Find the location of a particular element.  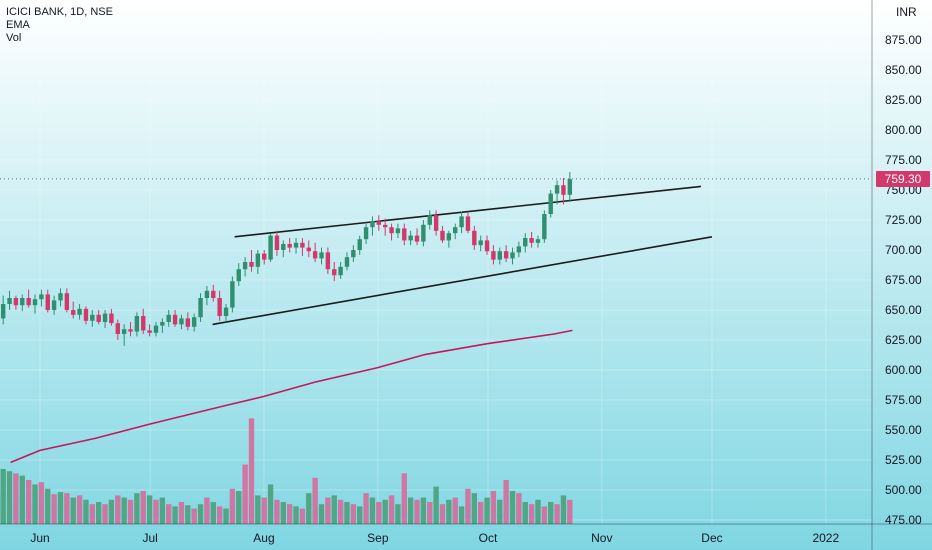

symbol-title: ICICI BANK, 1D, NSE is located at coordinates (59, 12).